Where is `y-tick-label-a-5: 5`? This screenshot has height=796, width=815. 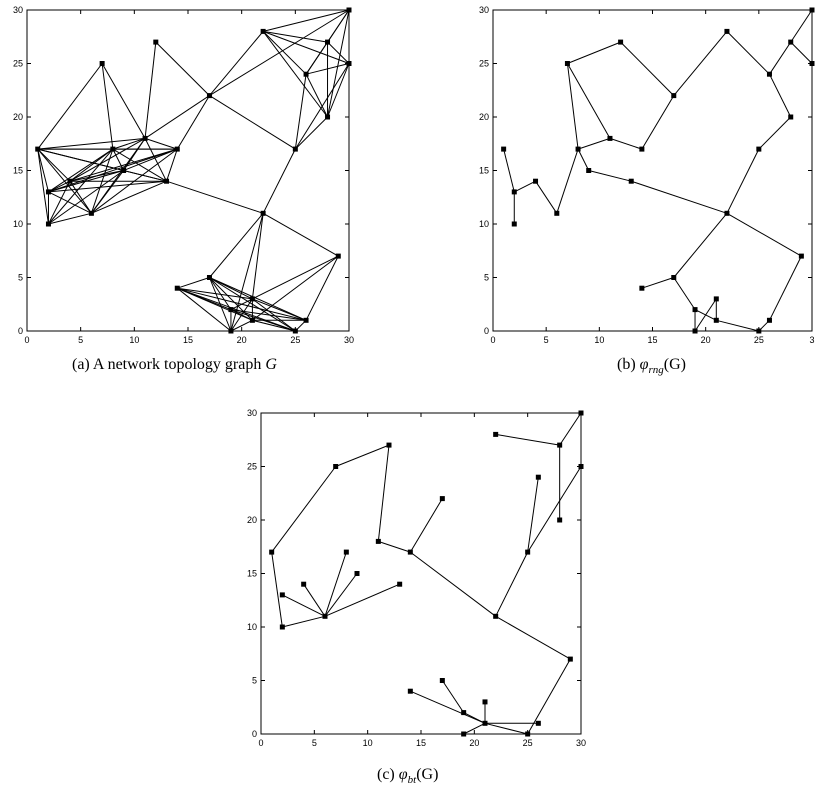 y-tick-label-a-5: 5 is located at coordinates (20, 278).